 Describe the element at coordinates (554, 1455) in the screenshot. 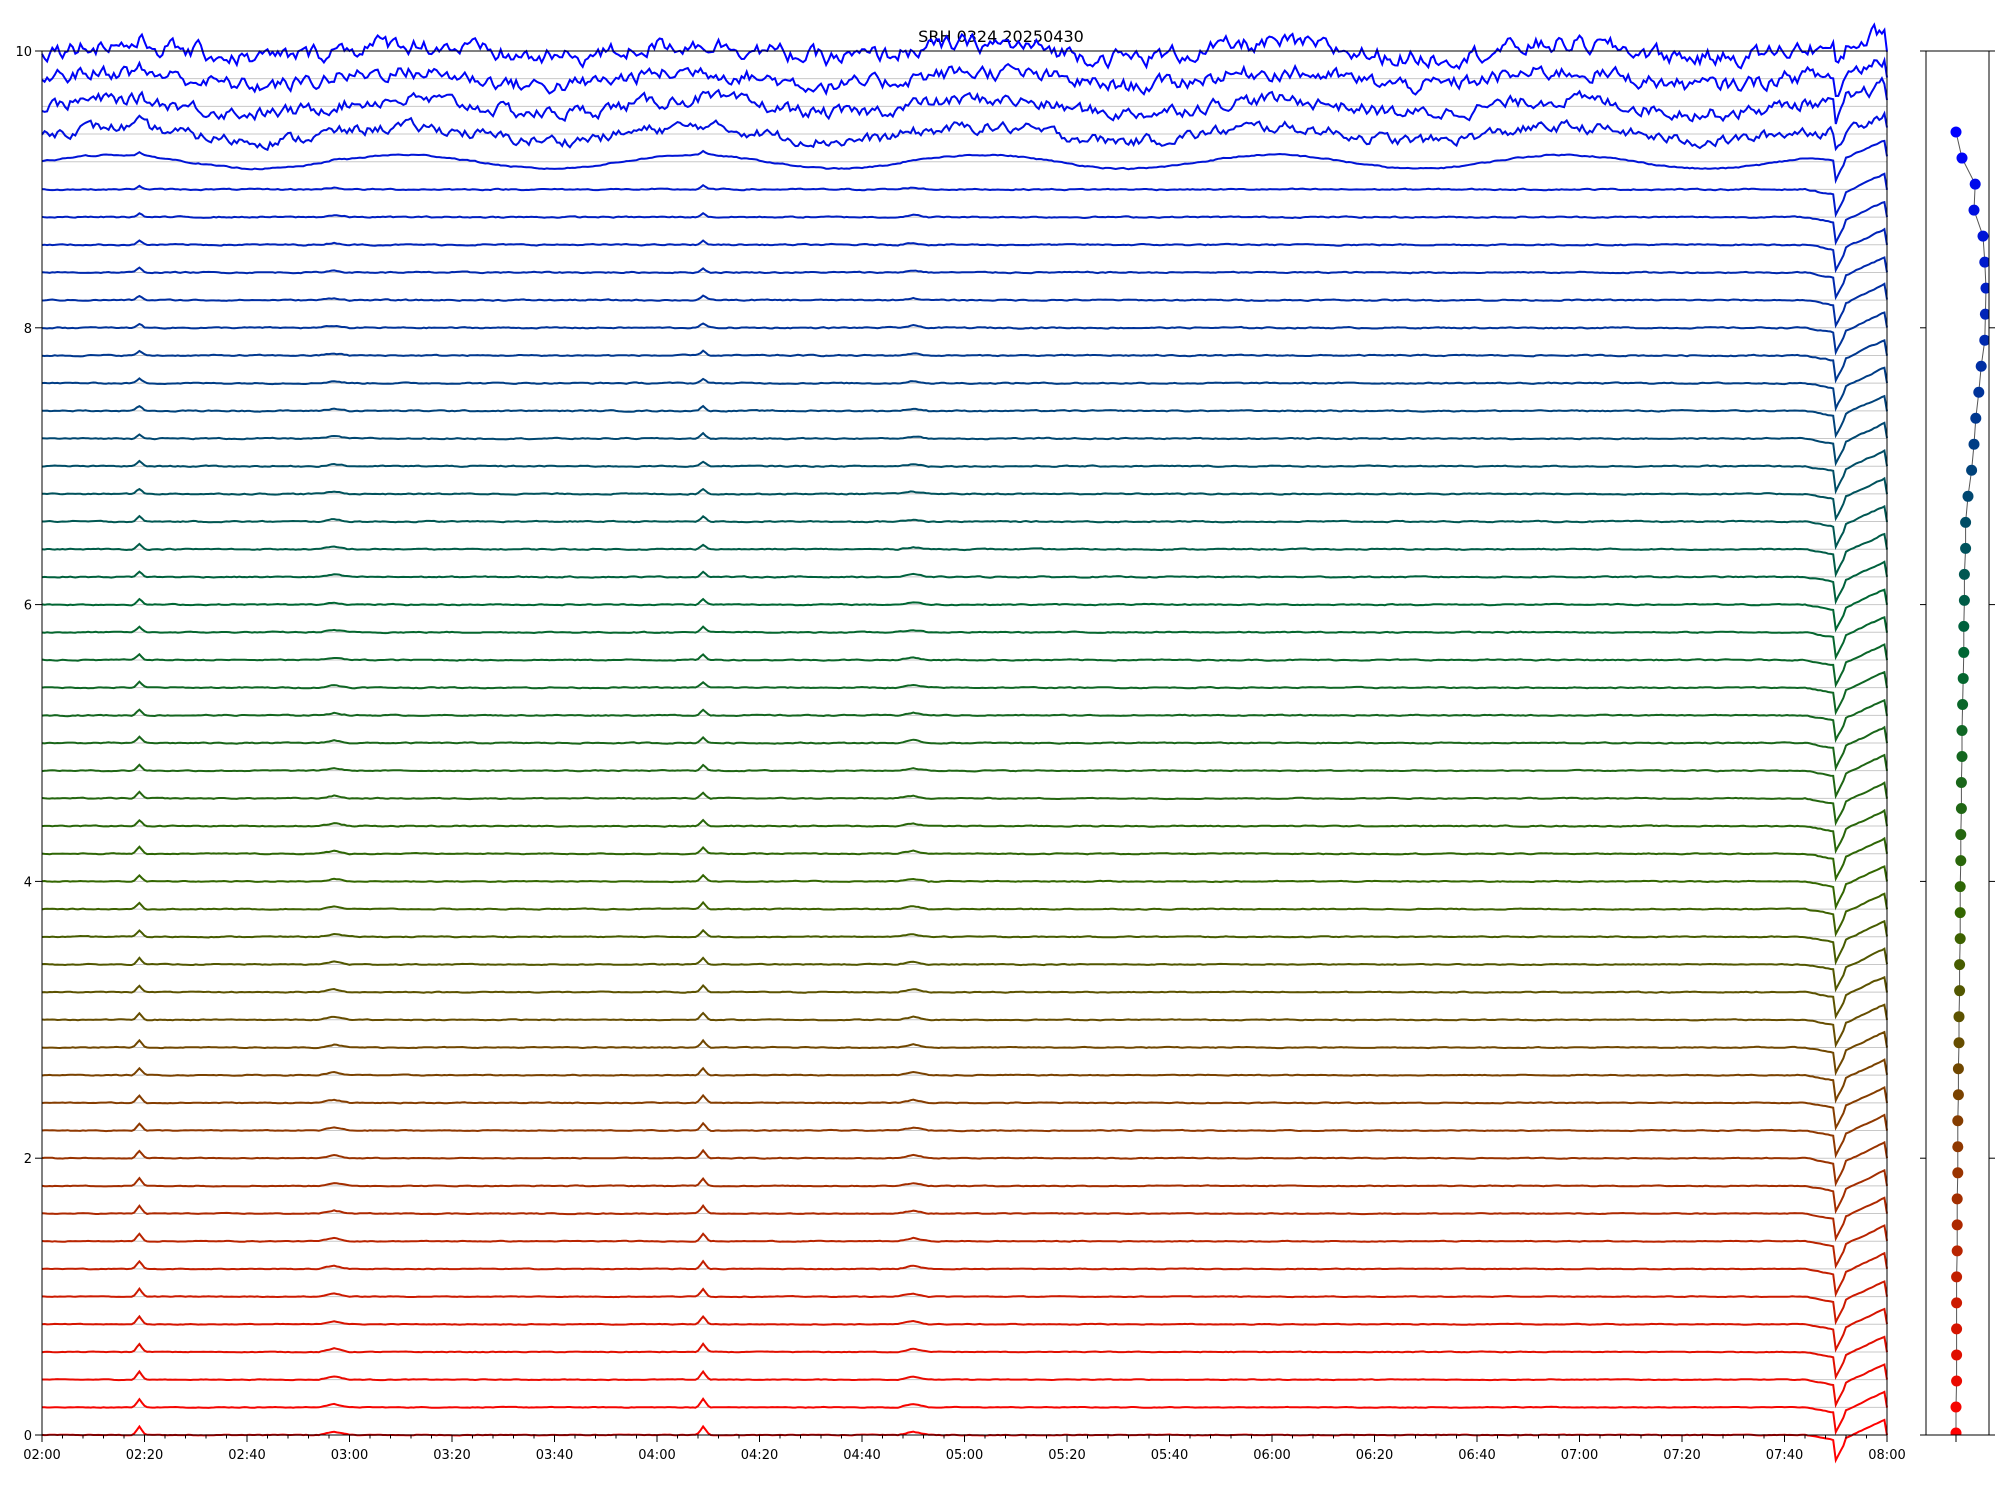

I see `x-tick-label: 03:40` at that location.